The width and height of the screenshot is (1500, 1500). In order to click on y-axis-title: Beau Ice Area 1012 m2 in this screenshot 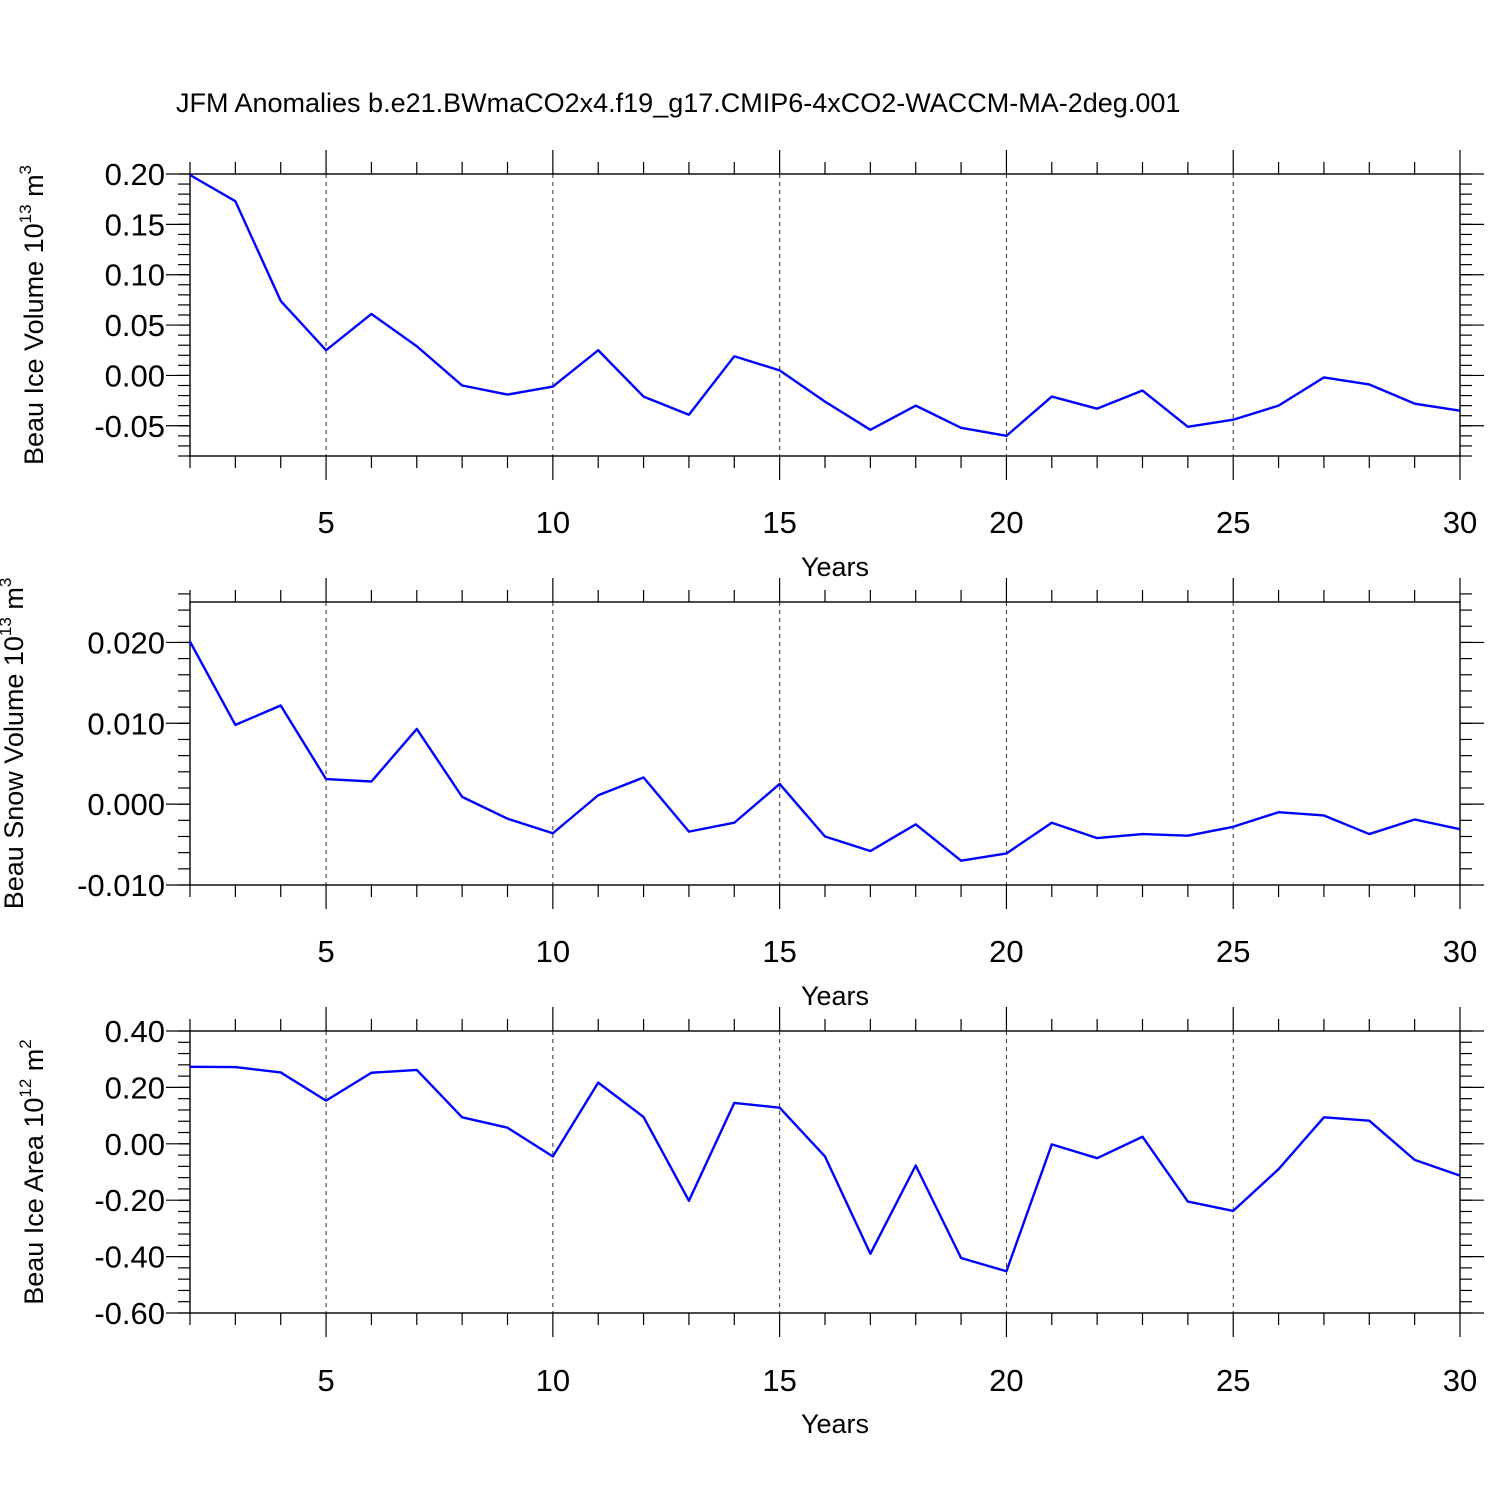, I will do `click(32, 1172)`.